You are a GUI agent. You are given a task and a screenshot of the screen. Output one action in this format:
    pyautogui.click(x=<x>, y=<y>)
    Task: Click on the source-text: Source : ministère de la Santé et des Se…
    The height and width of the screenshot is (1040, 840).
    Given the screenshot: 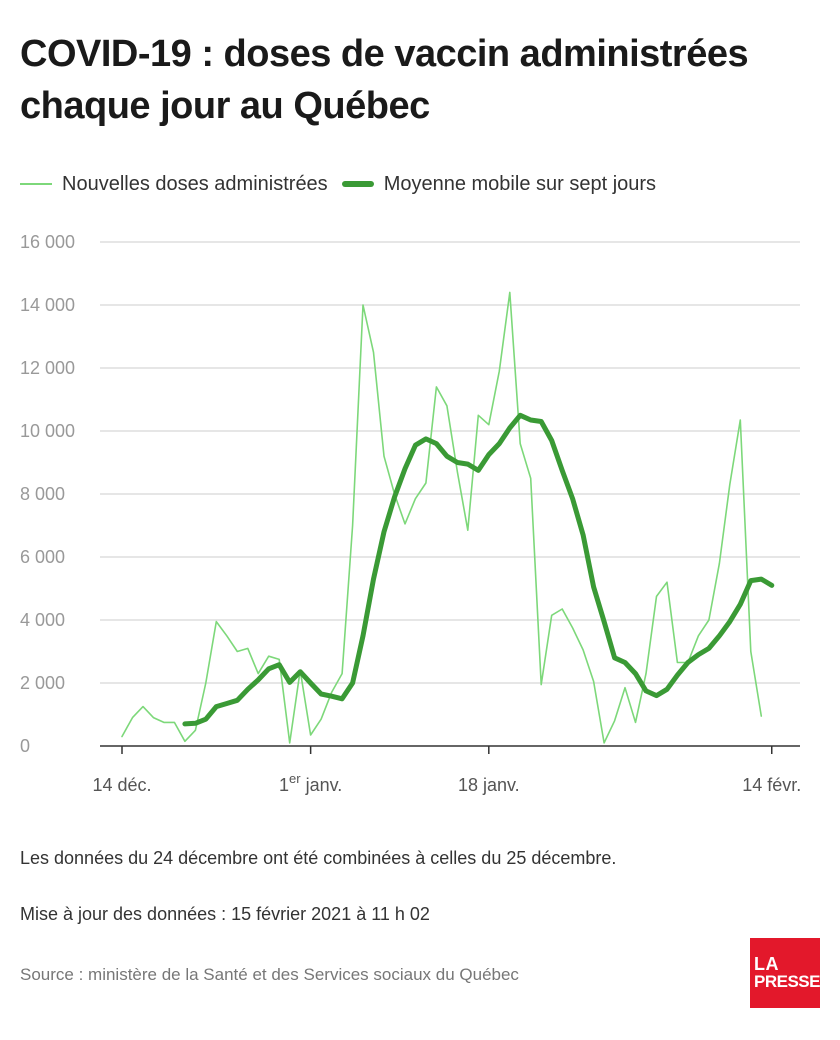 What is the action you would take?
    pyautogui.click(x=269, y=974)
    